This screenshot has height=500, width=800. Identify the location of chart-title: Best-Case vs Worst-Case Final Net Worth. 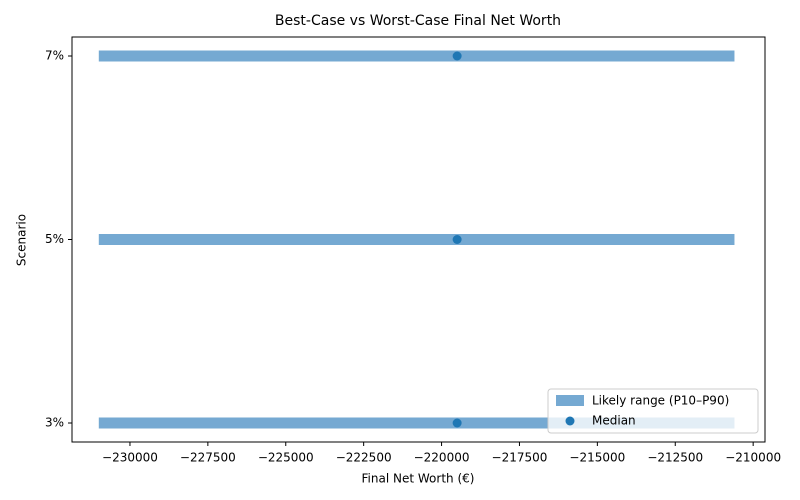
(418, 21).